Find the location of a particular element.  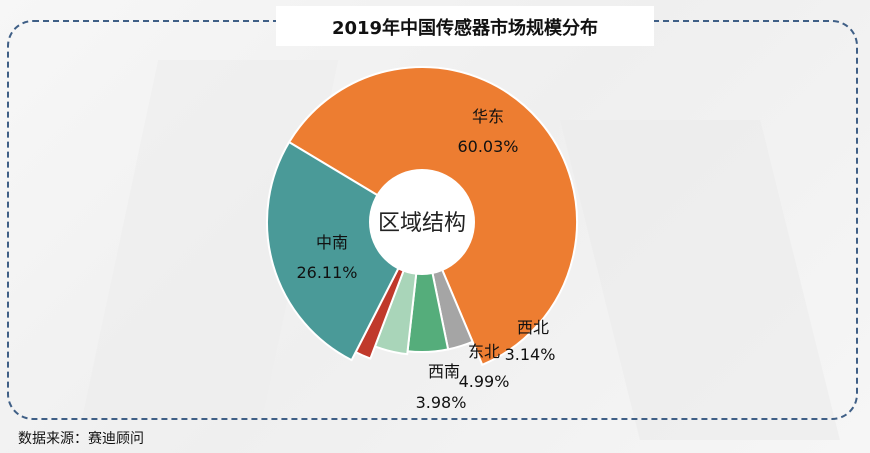

chart-title: 2019年中国传感器市场规模分布 is located at coordinates (465, 28).